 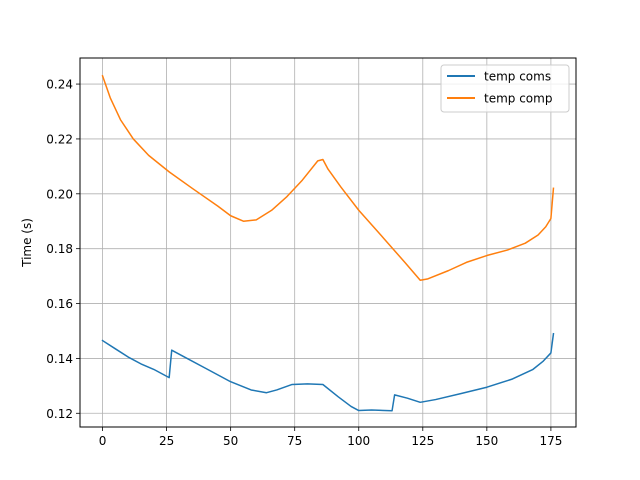 What do you see at coordinates (59, 414) in the screenshot?
I see `y-tick-label: 0.12` at bounding box center [59, 414].